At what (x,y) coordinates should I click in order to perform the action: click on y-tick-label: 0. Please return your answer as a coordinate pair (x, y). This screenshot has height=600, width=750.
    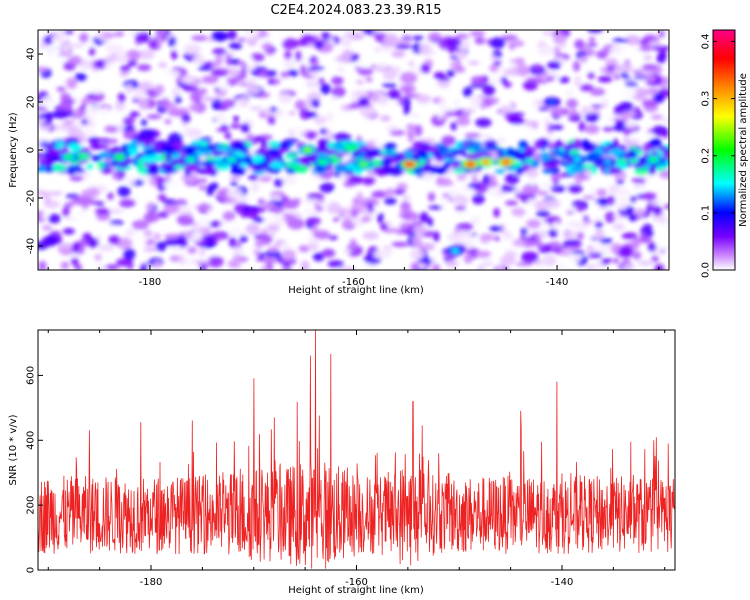
    Looking at the image, I should click on (31, 570).